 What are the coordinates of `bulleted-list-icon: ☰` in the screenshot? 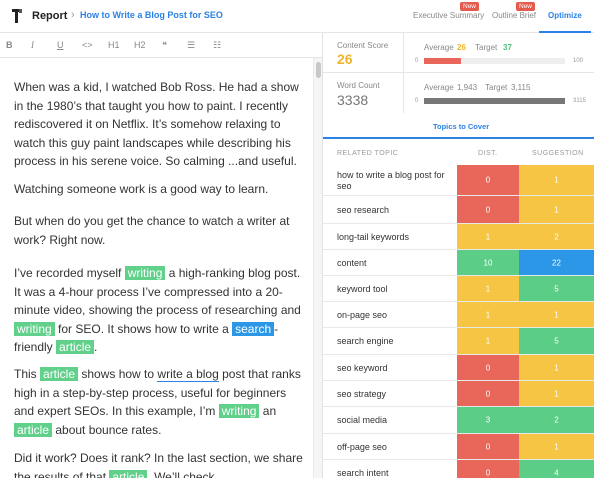 It's located at (191, 45).